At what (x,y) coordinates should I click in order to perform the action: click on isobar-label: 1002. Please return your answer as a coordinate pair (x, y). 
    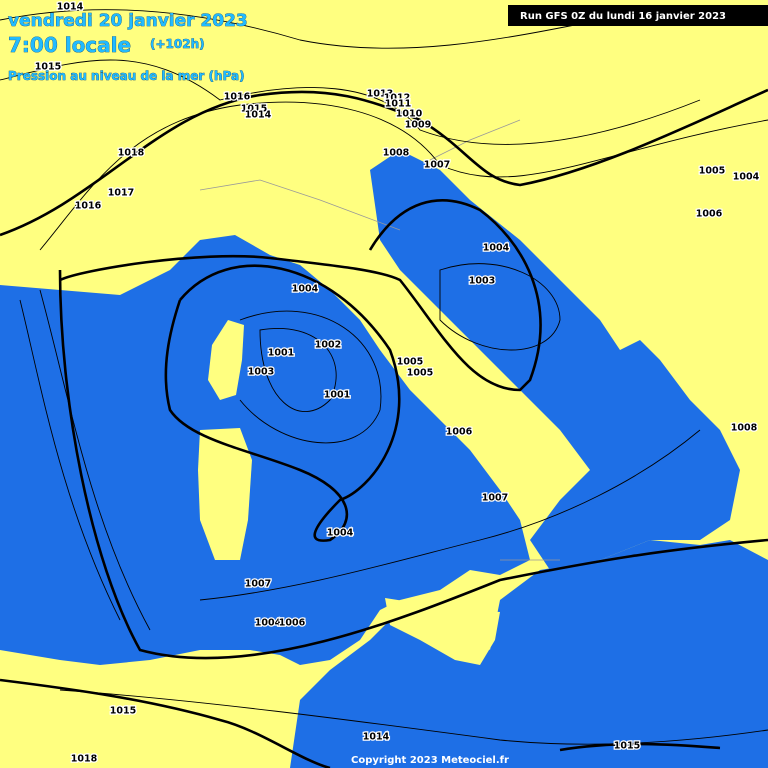
    Looking at the image, I should click on (328, 345).